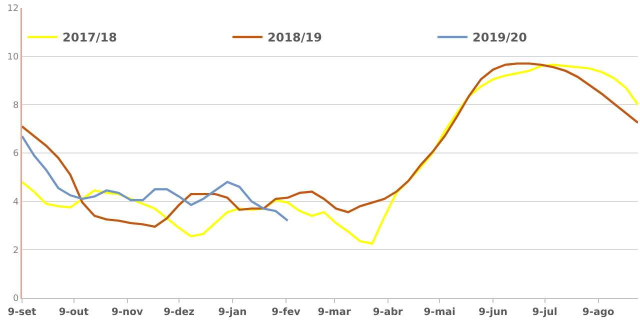  I want to click on x-tick-label: 9-ago, so click(598, 312).